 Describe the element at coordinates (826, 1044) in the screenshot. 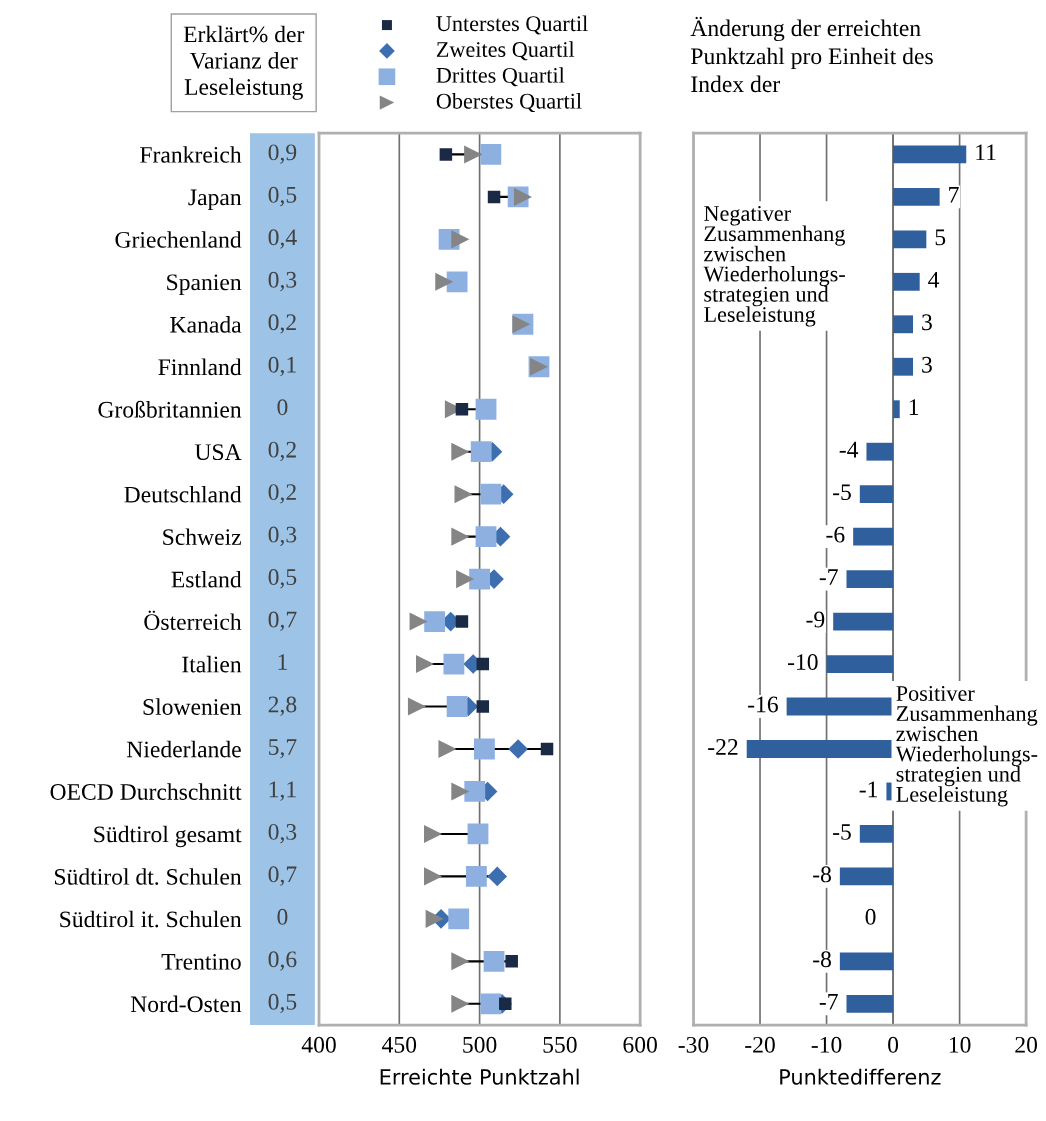

I see `x-tick-label: -10` at that location.